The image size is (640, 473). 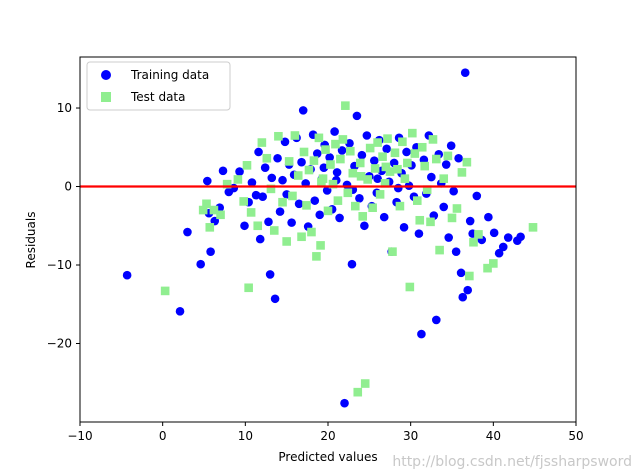 What do you see at coordinates (157, 97) in the screenshot?
I see `legend-test-label: Test data` at bounding box center [157, 97].